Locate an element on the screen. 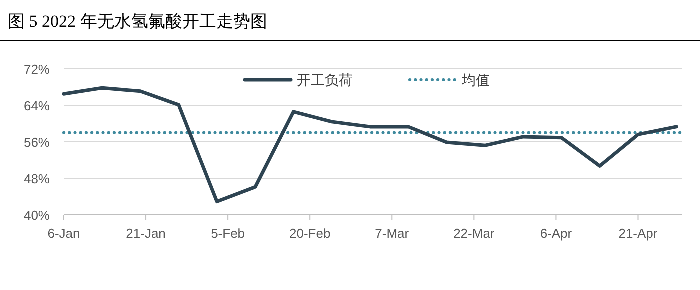  chart-title: 图 5 2022 年无水氢氟酸开工走势图 is located at coordinates (138, 21).